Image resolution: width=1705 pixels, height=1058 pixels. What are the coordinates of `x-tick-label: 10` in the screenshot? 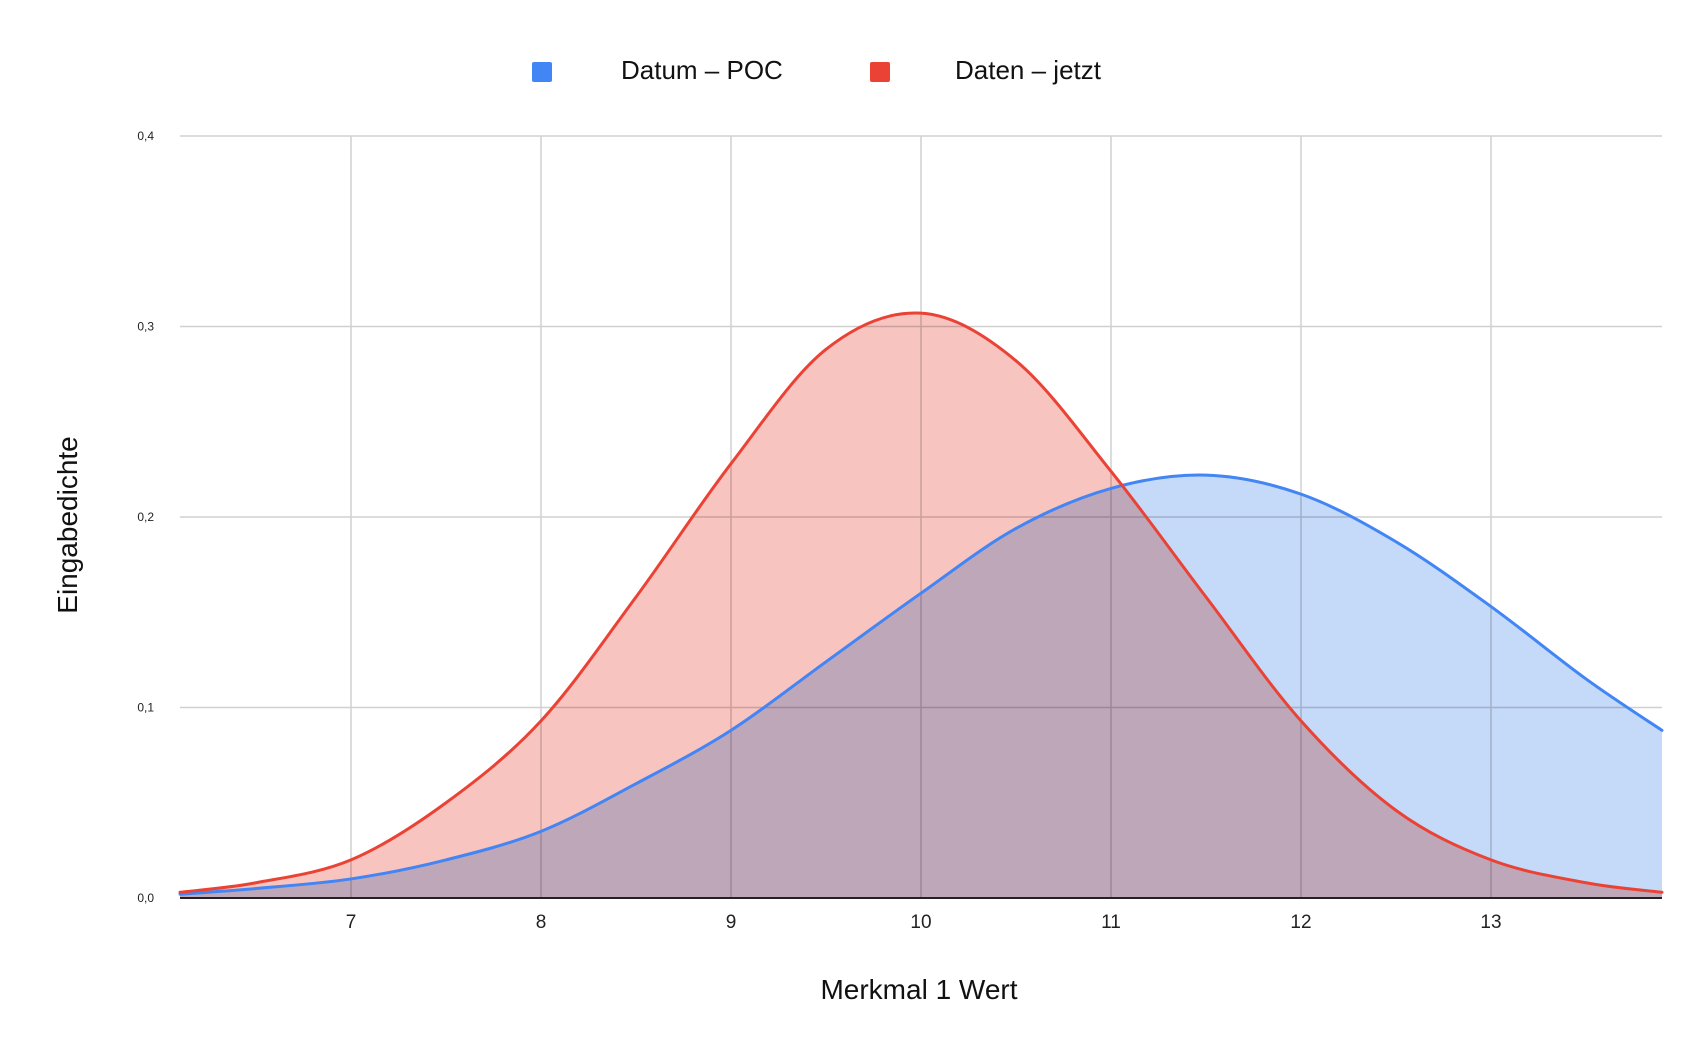 It's located at (920, 922).